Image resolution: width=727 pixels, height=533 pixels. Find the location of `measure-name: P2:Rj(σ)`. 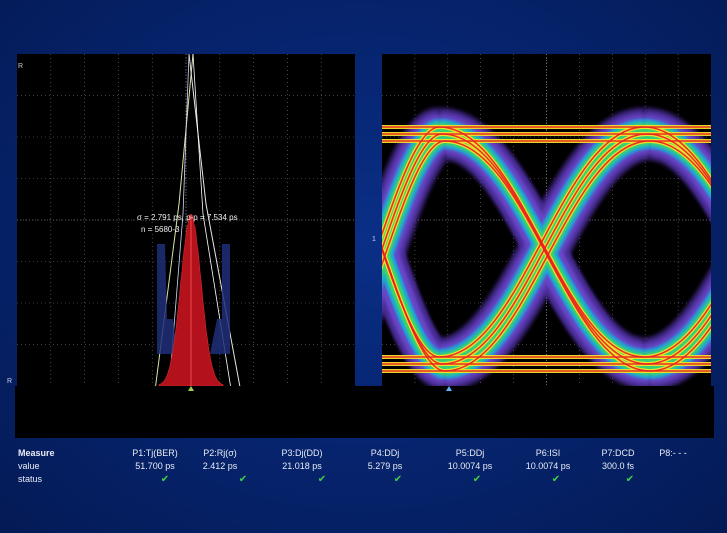

measure-name: P2:Rj(σ) is located at coordinates (220, 453).